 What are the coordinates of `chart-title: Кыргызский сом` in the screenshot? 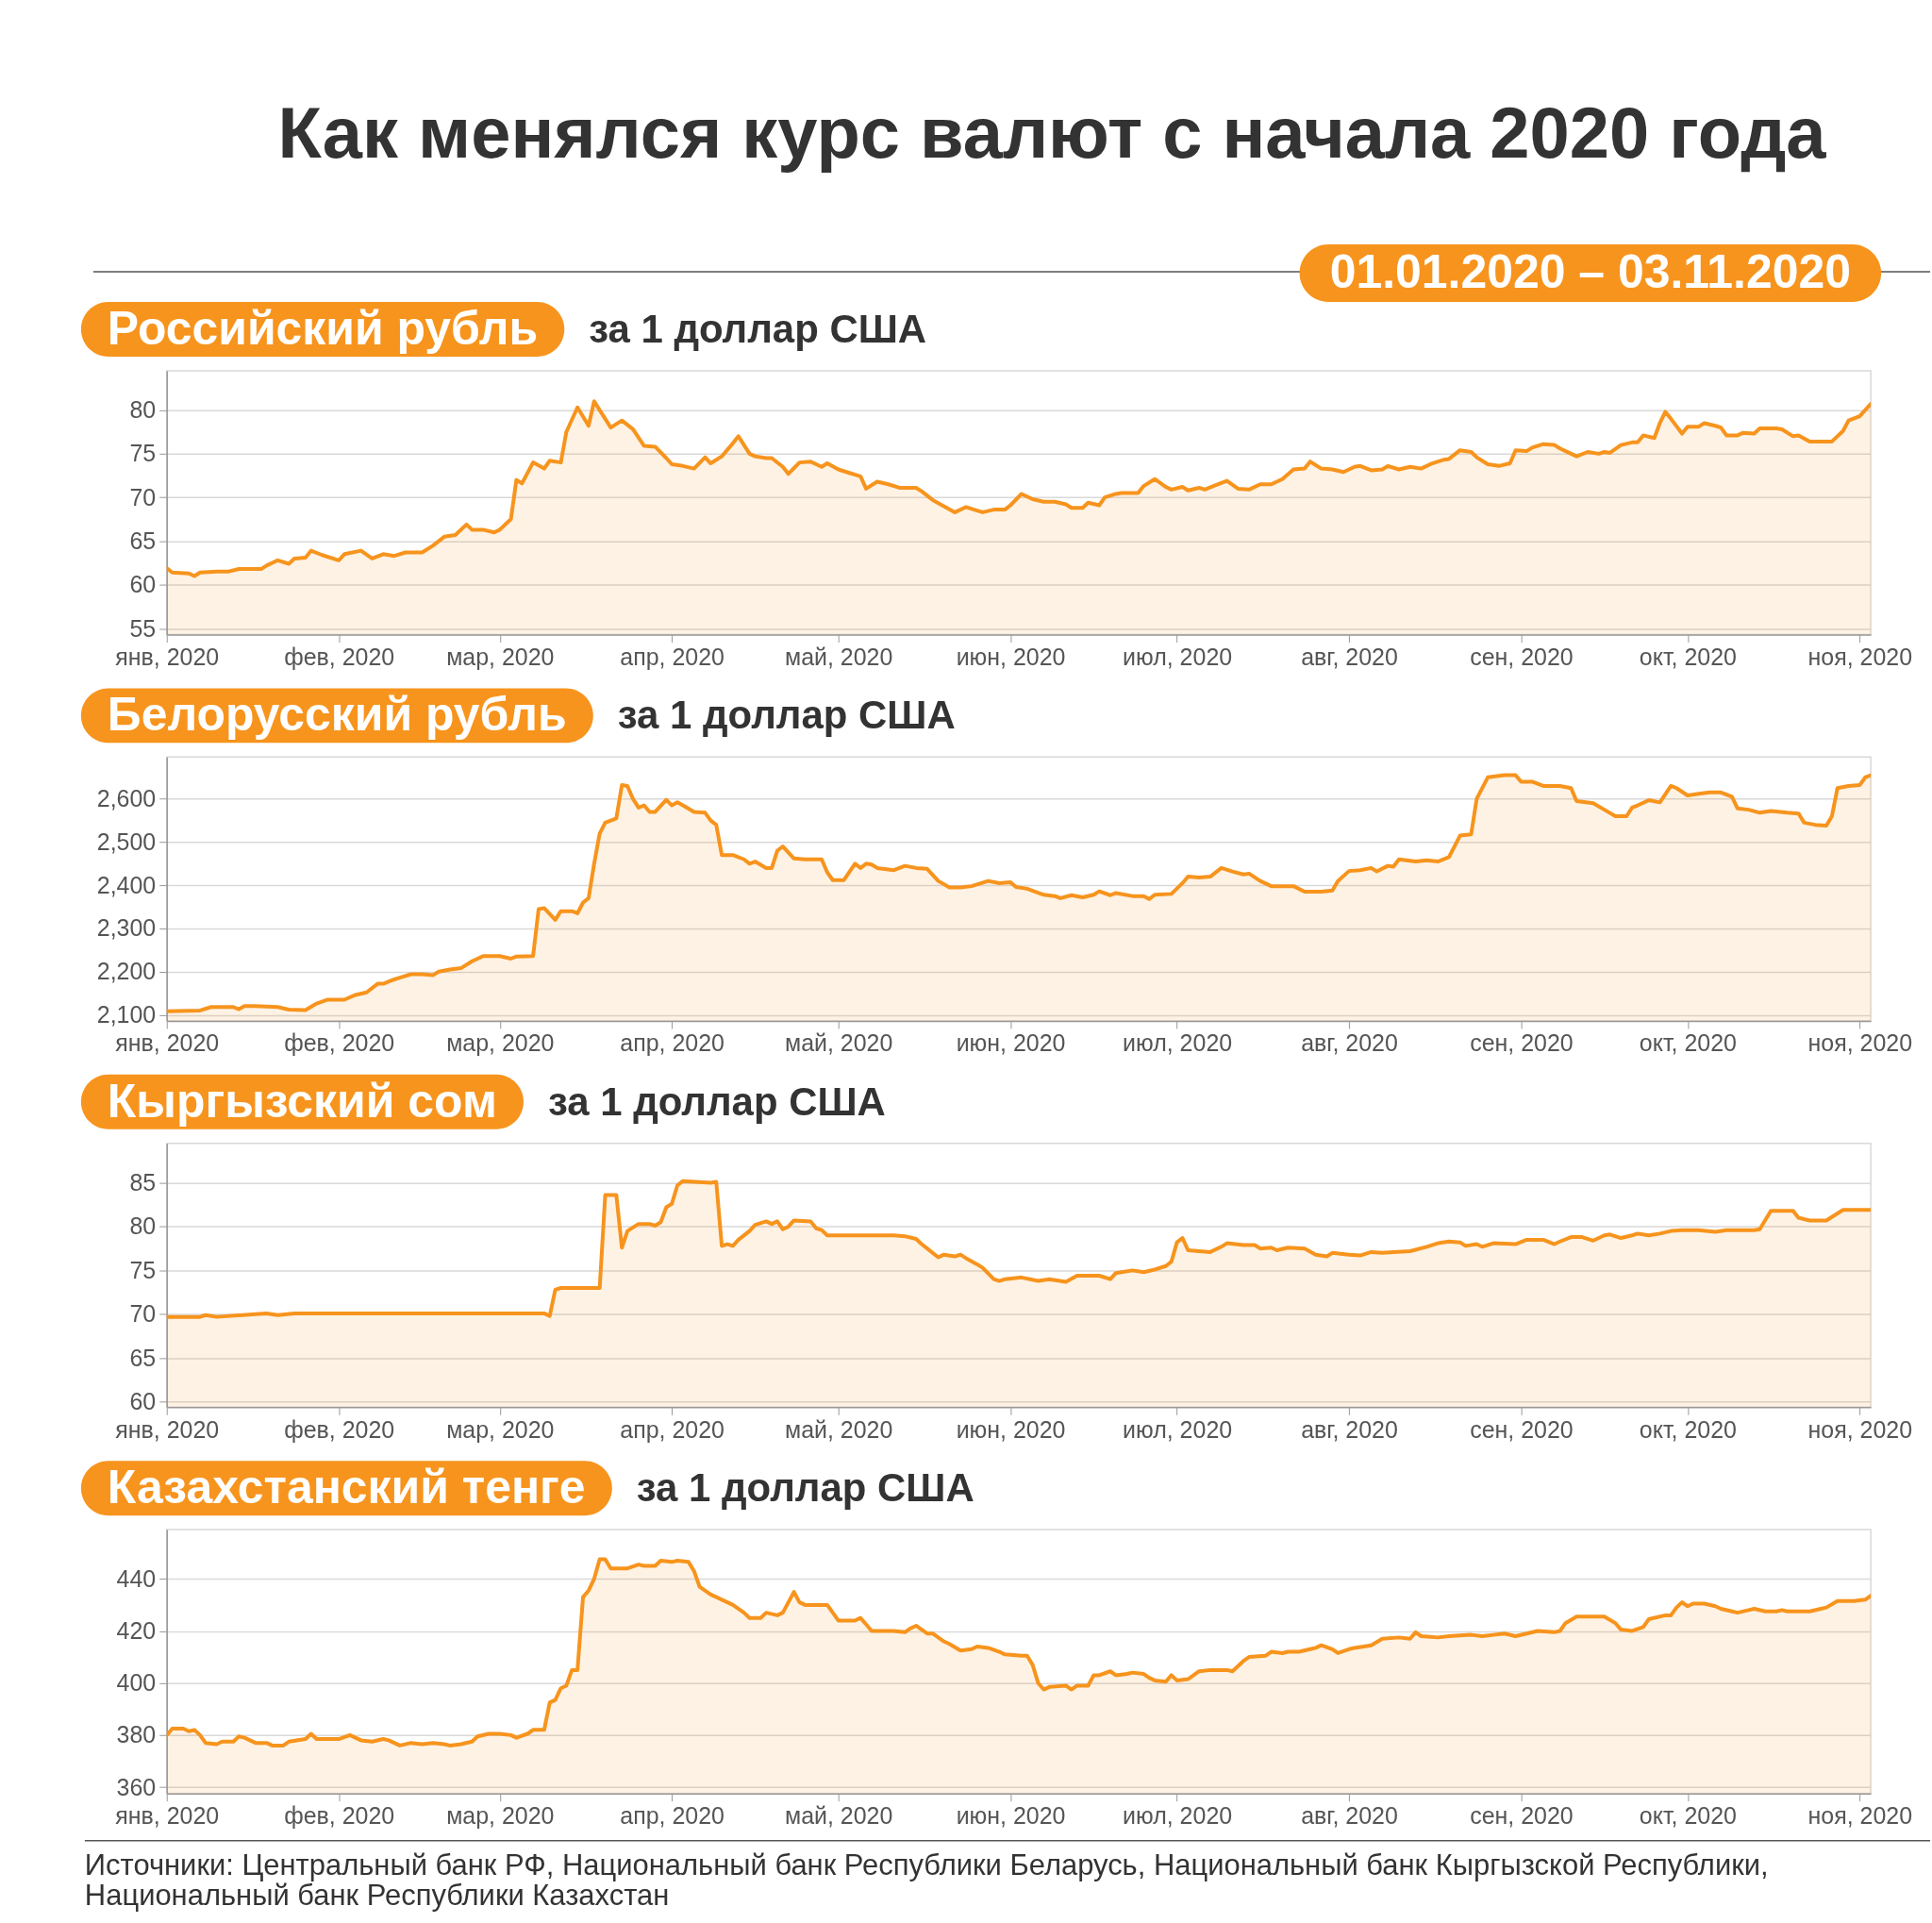 It's located at (302, 1101).